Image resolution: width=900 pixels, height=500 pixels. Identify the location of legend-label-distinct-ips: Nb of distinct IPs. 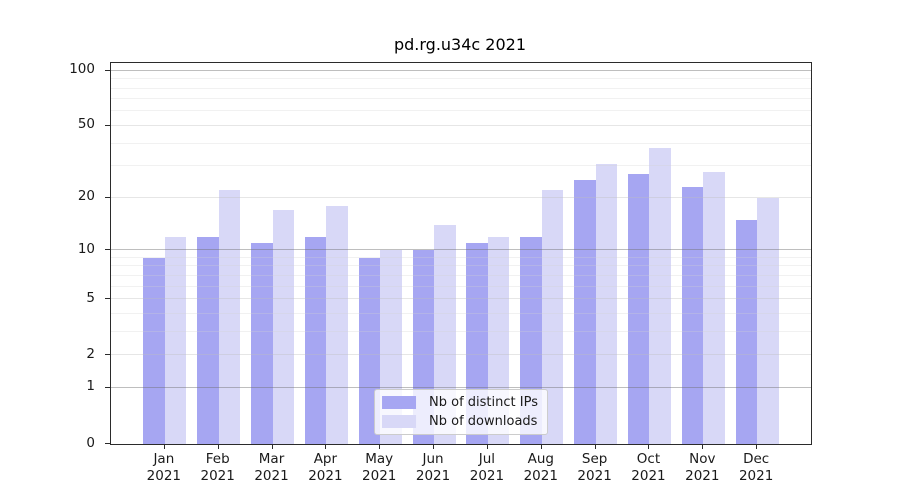
(483, 402).